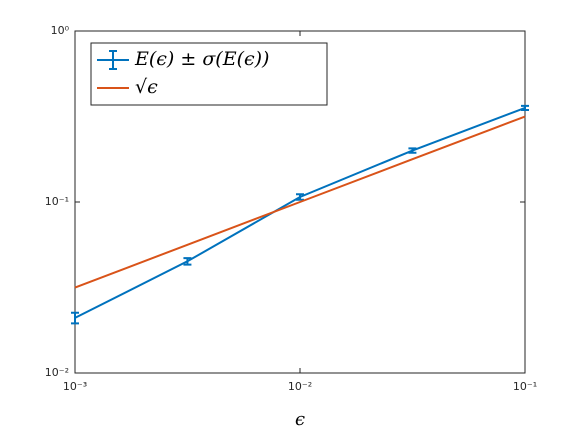 The height and width of the screenshot is (436, 581). Describe the element at coordinates (113, 60) in the screenshot. I see `legend-swatch` at that location.